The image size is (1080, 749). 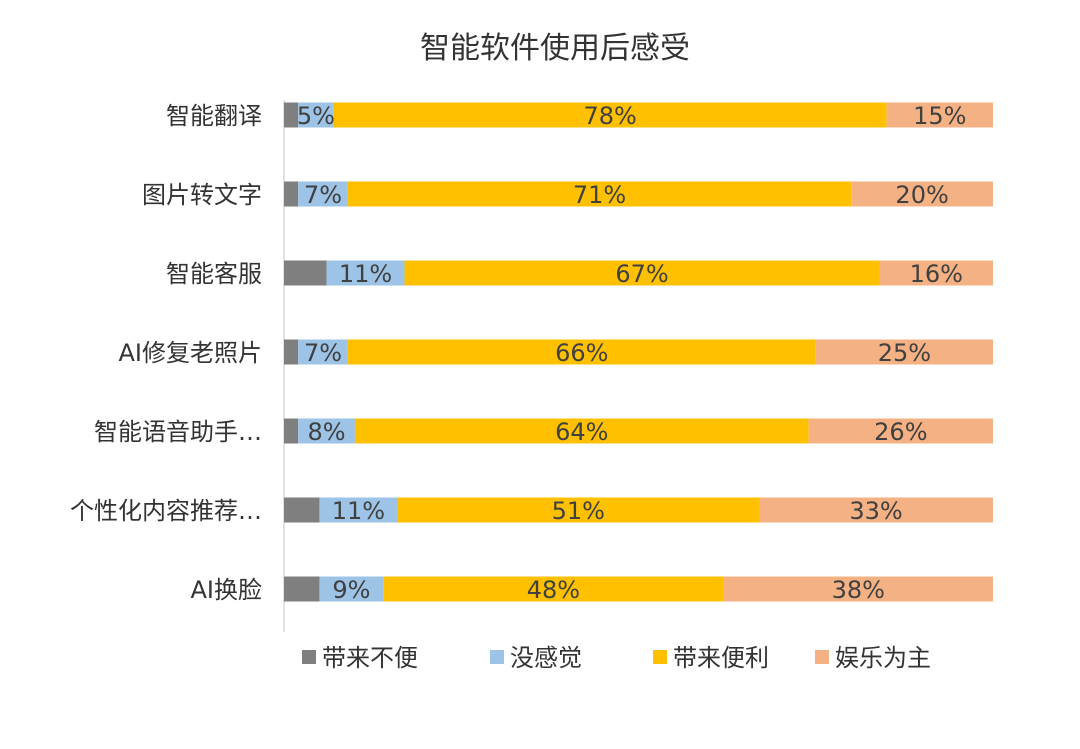 I want to click on data-label: 26%, so click(x=900, y=432).